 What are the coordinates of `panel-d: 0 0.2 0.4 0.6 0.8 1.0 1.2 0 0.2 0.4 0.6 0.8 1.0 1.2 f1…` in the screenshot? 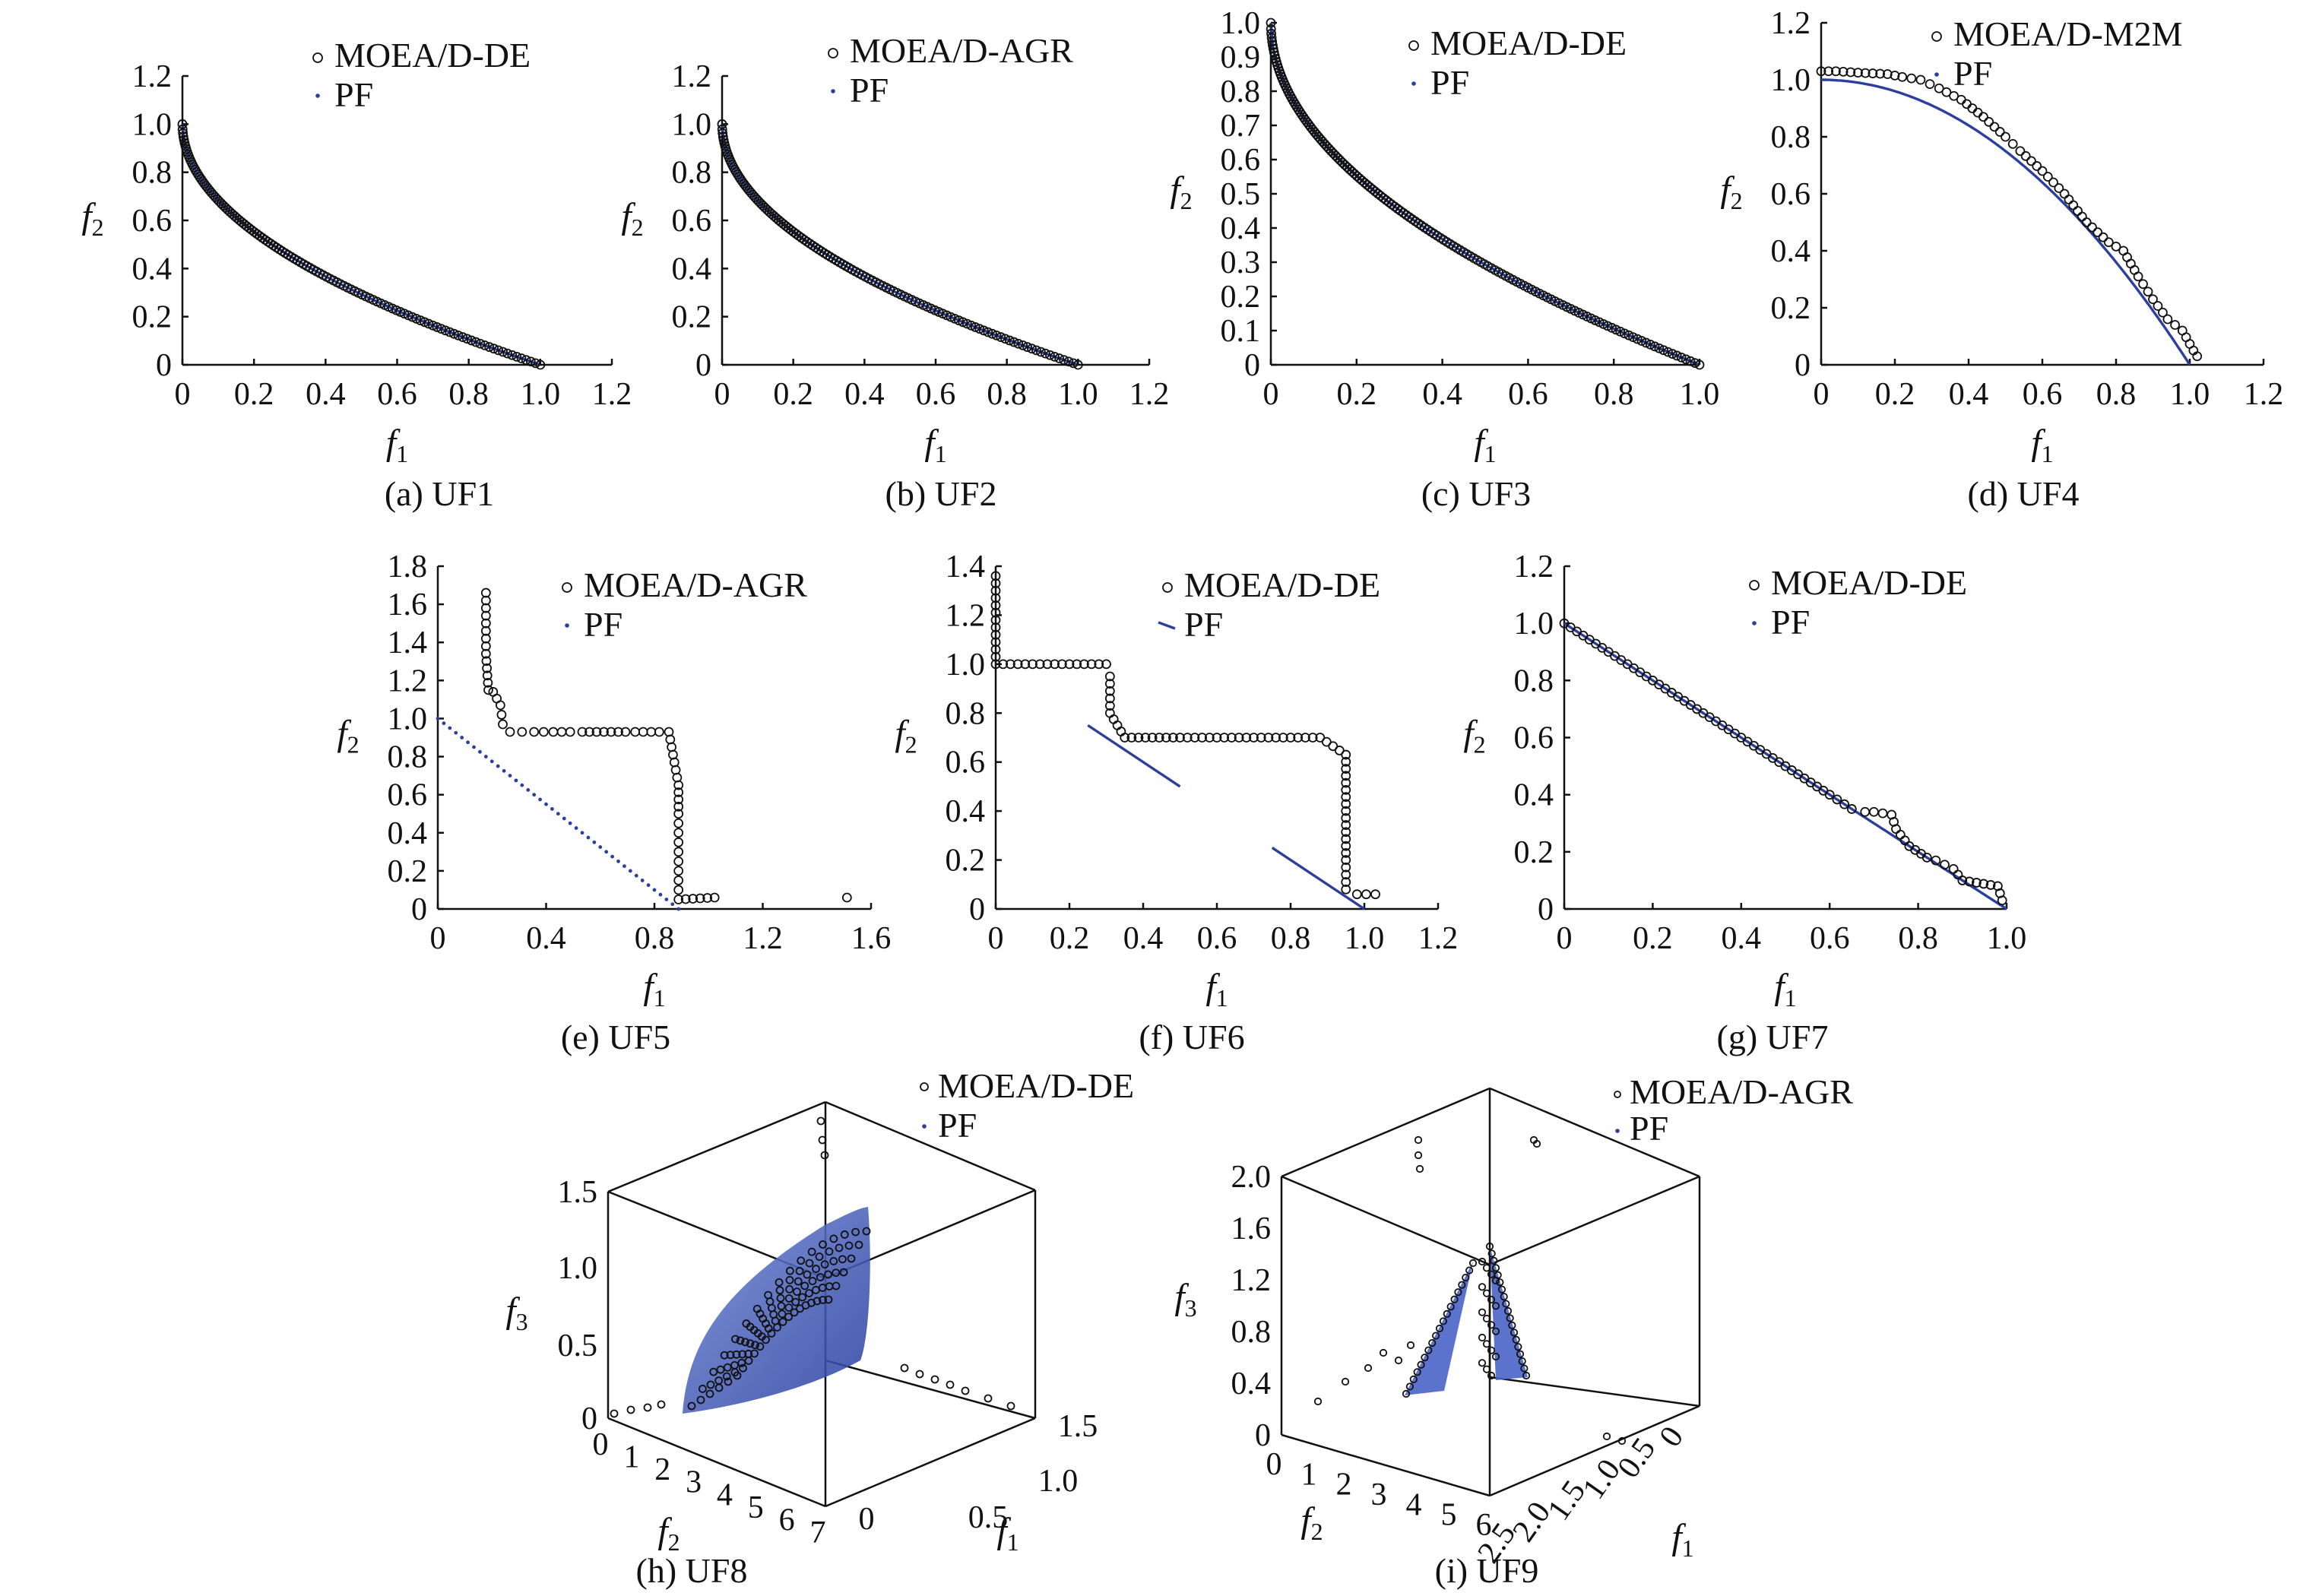 It's located at (2001, 259).